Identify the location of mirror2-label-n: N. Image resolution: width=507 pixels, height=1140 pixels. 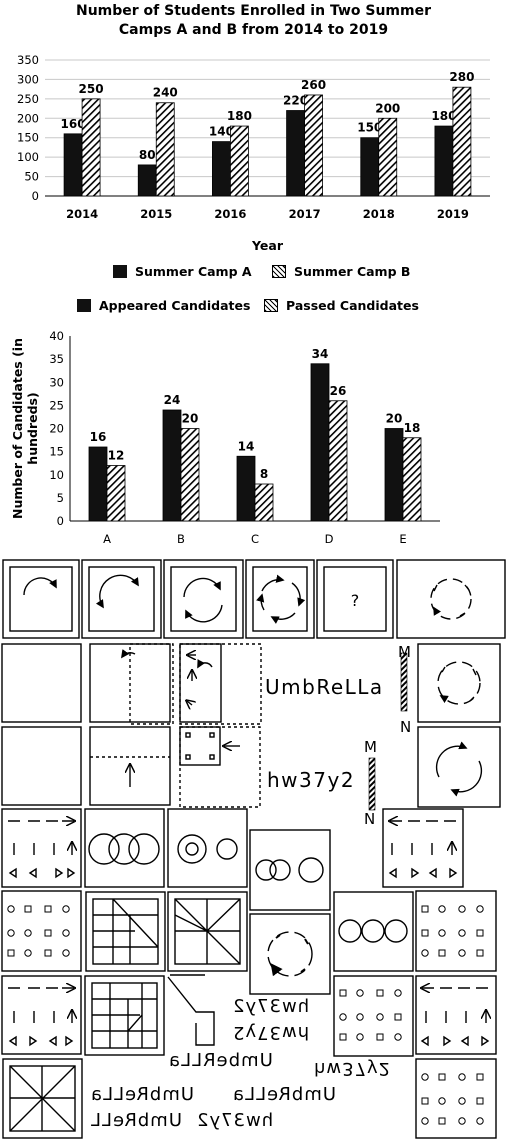
(370, 819).